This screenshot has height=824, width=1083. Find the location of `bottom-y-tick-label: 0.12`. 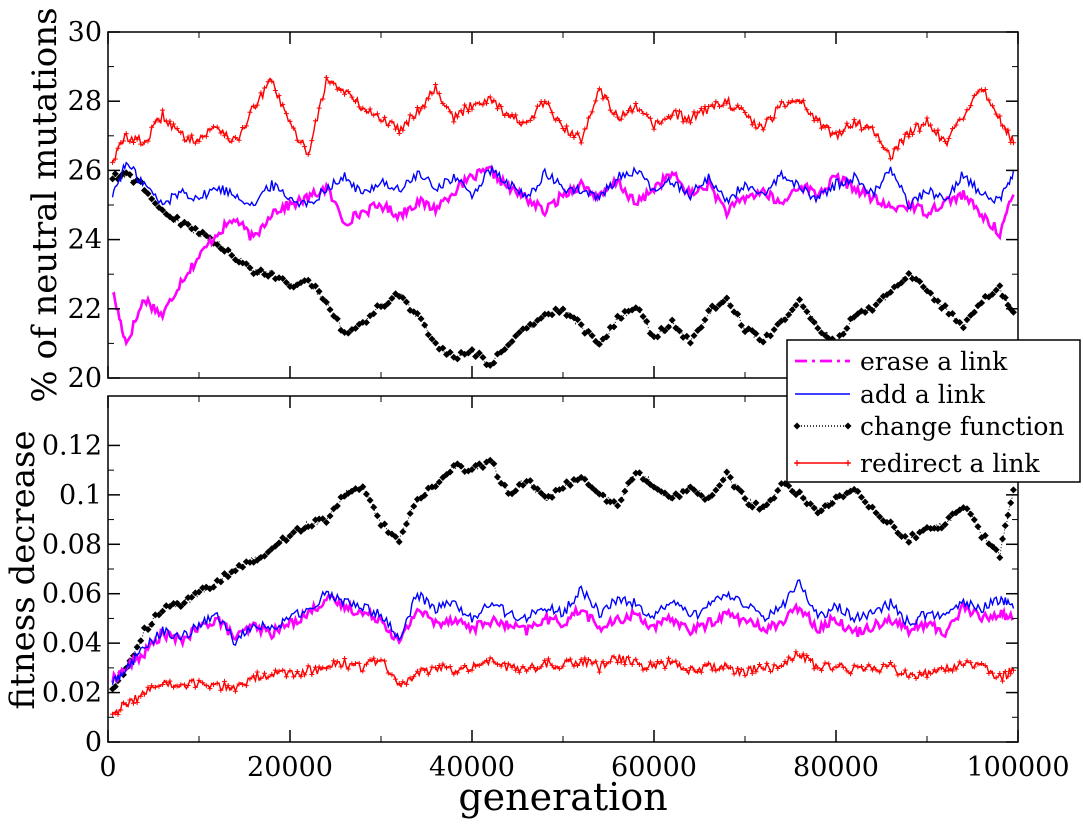

bottom-y-tick-label: 0.12 is located at coordinates (72, 445).